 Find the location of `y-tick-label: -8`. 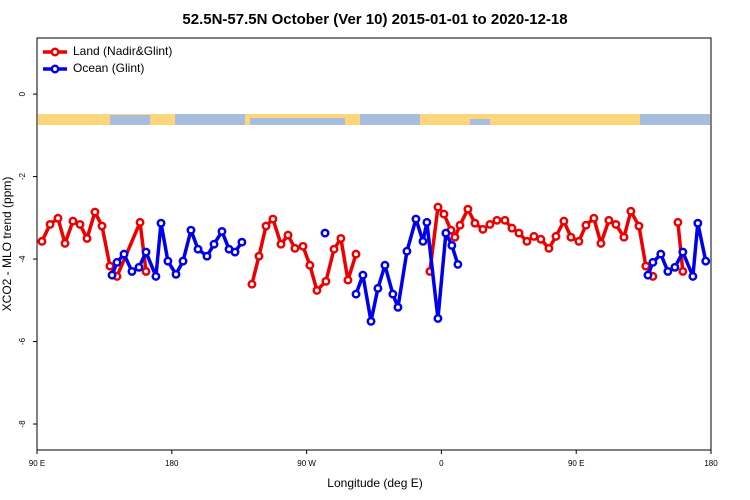

y-tick-label: -8 is located at coordinates (22, 424).